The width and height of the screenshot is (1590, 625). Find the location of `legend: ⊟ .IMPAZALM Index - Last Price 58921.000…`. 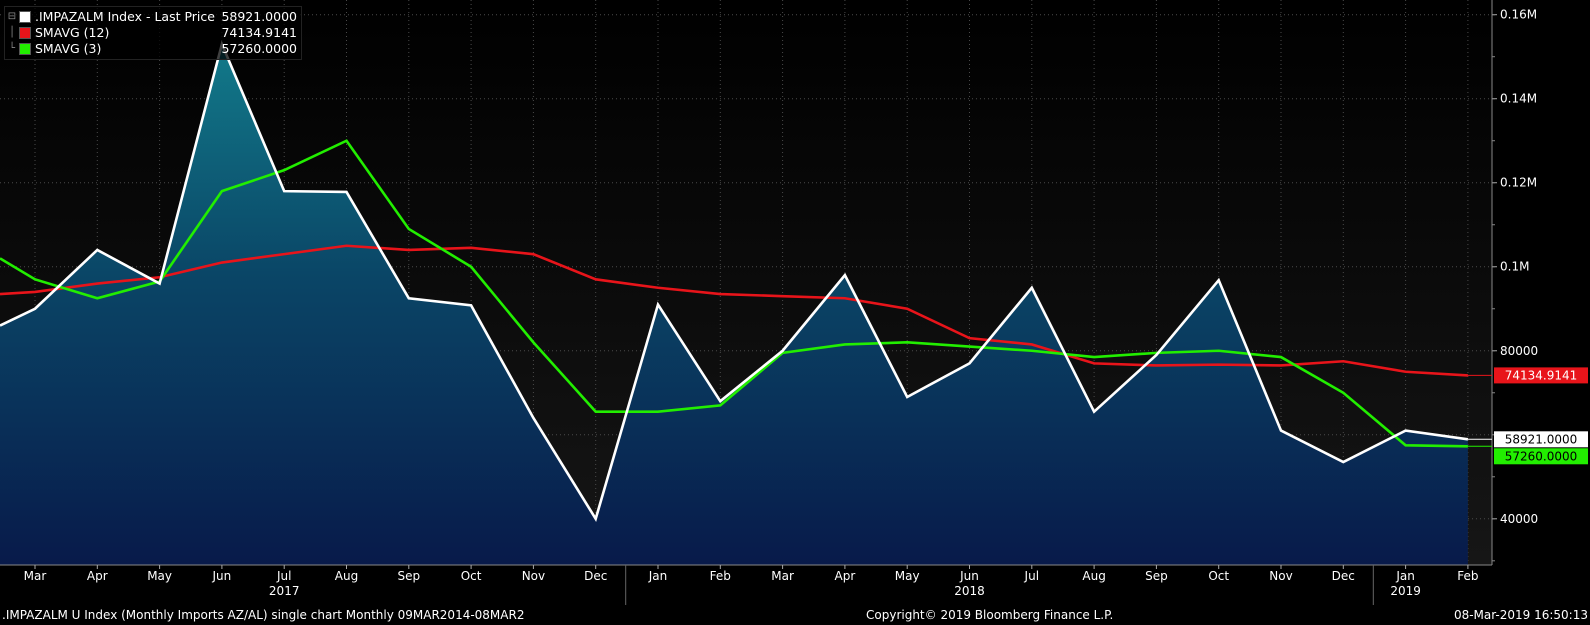

legend: ⊟ .IMPAZALM Index - Last Price 58921.000… is located at coordinates (153, 33).